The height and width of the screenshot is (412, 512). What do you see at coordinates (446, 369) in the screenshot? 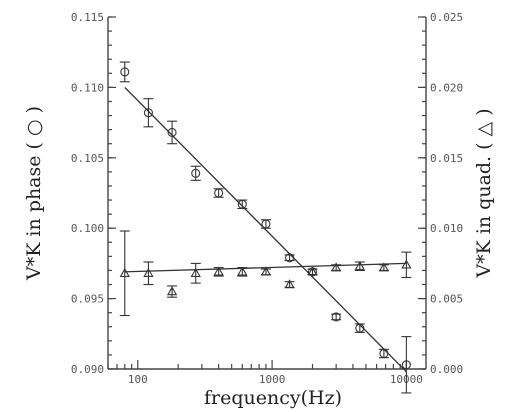
I see `right-tick-label: 0.000` at bounding box center [446, 369].